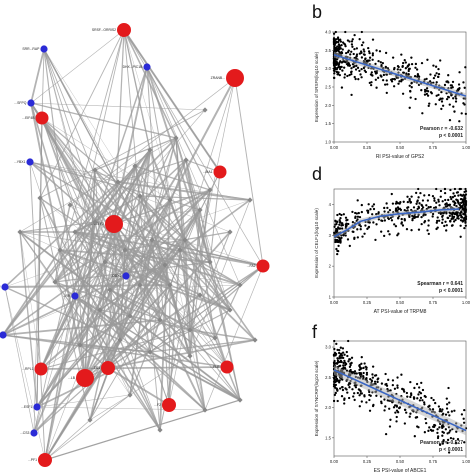  Describe the element at coordinates (400, 400) in the screenshot. I see `fit-line` at that location.